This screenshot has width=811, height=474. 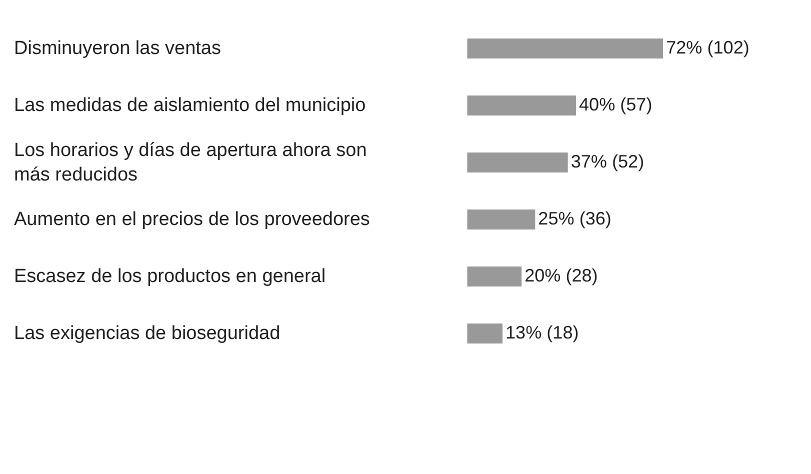 I want to click on data-label: 20% (28), so click(x=561, y=276).